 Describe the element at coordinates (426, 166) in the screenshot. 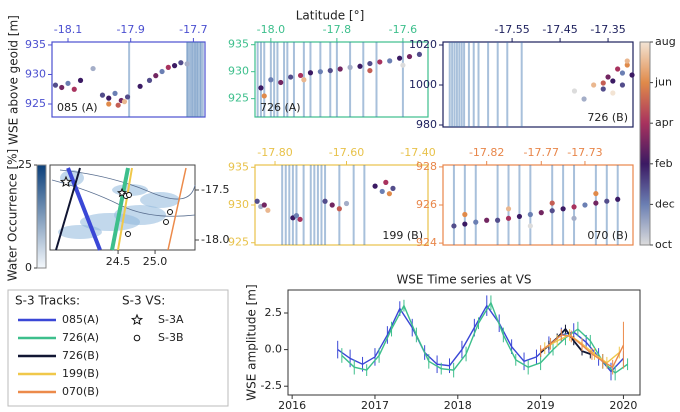

I see `y-tick-label: 928` at that location.